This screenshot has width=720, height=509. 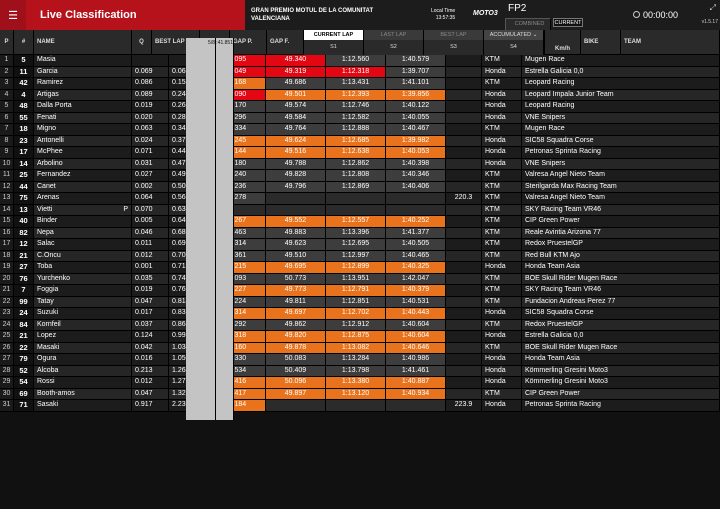 I want to click on sector-3-cell: 1:12.557, so click(x=356, y=221).